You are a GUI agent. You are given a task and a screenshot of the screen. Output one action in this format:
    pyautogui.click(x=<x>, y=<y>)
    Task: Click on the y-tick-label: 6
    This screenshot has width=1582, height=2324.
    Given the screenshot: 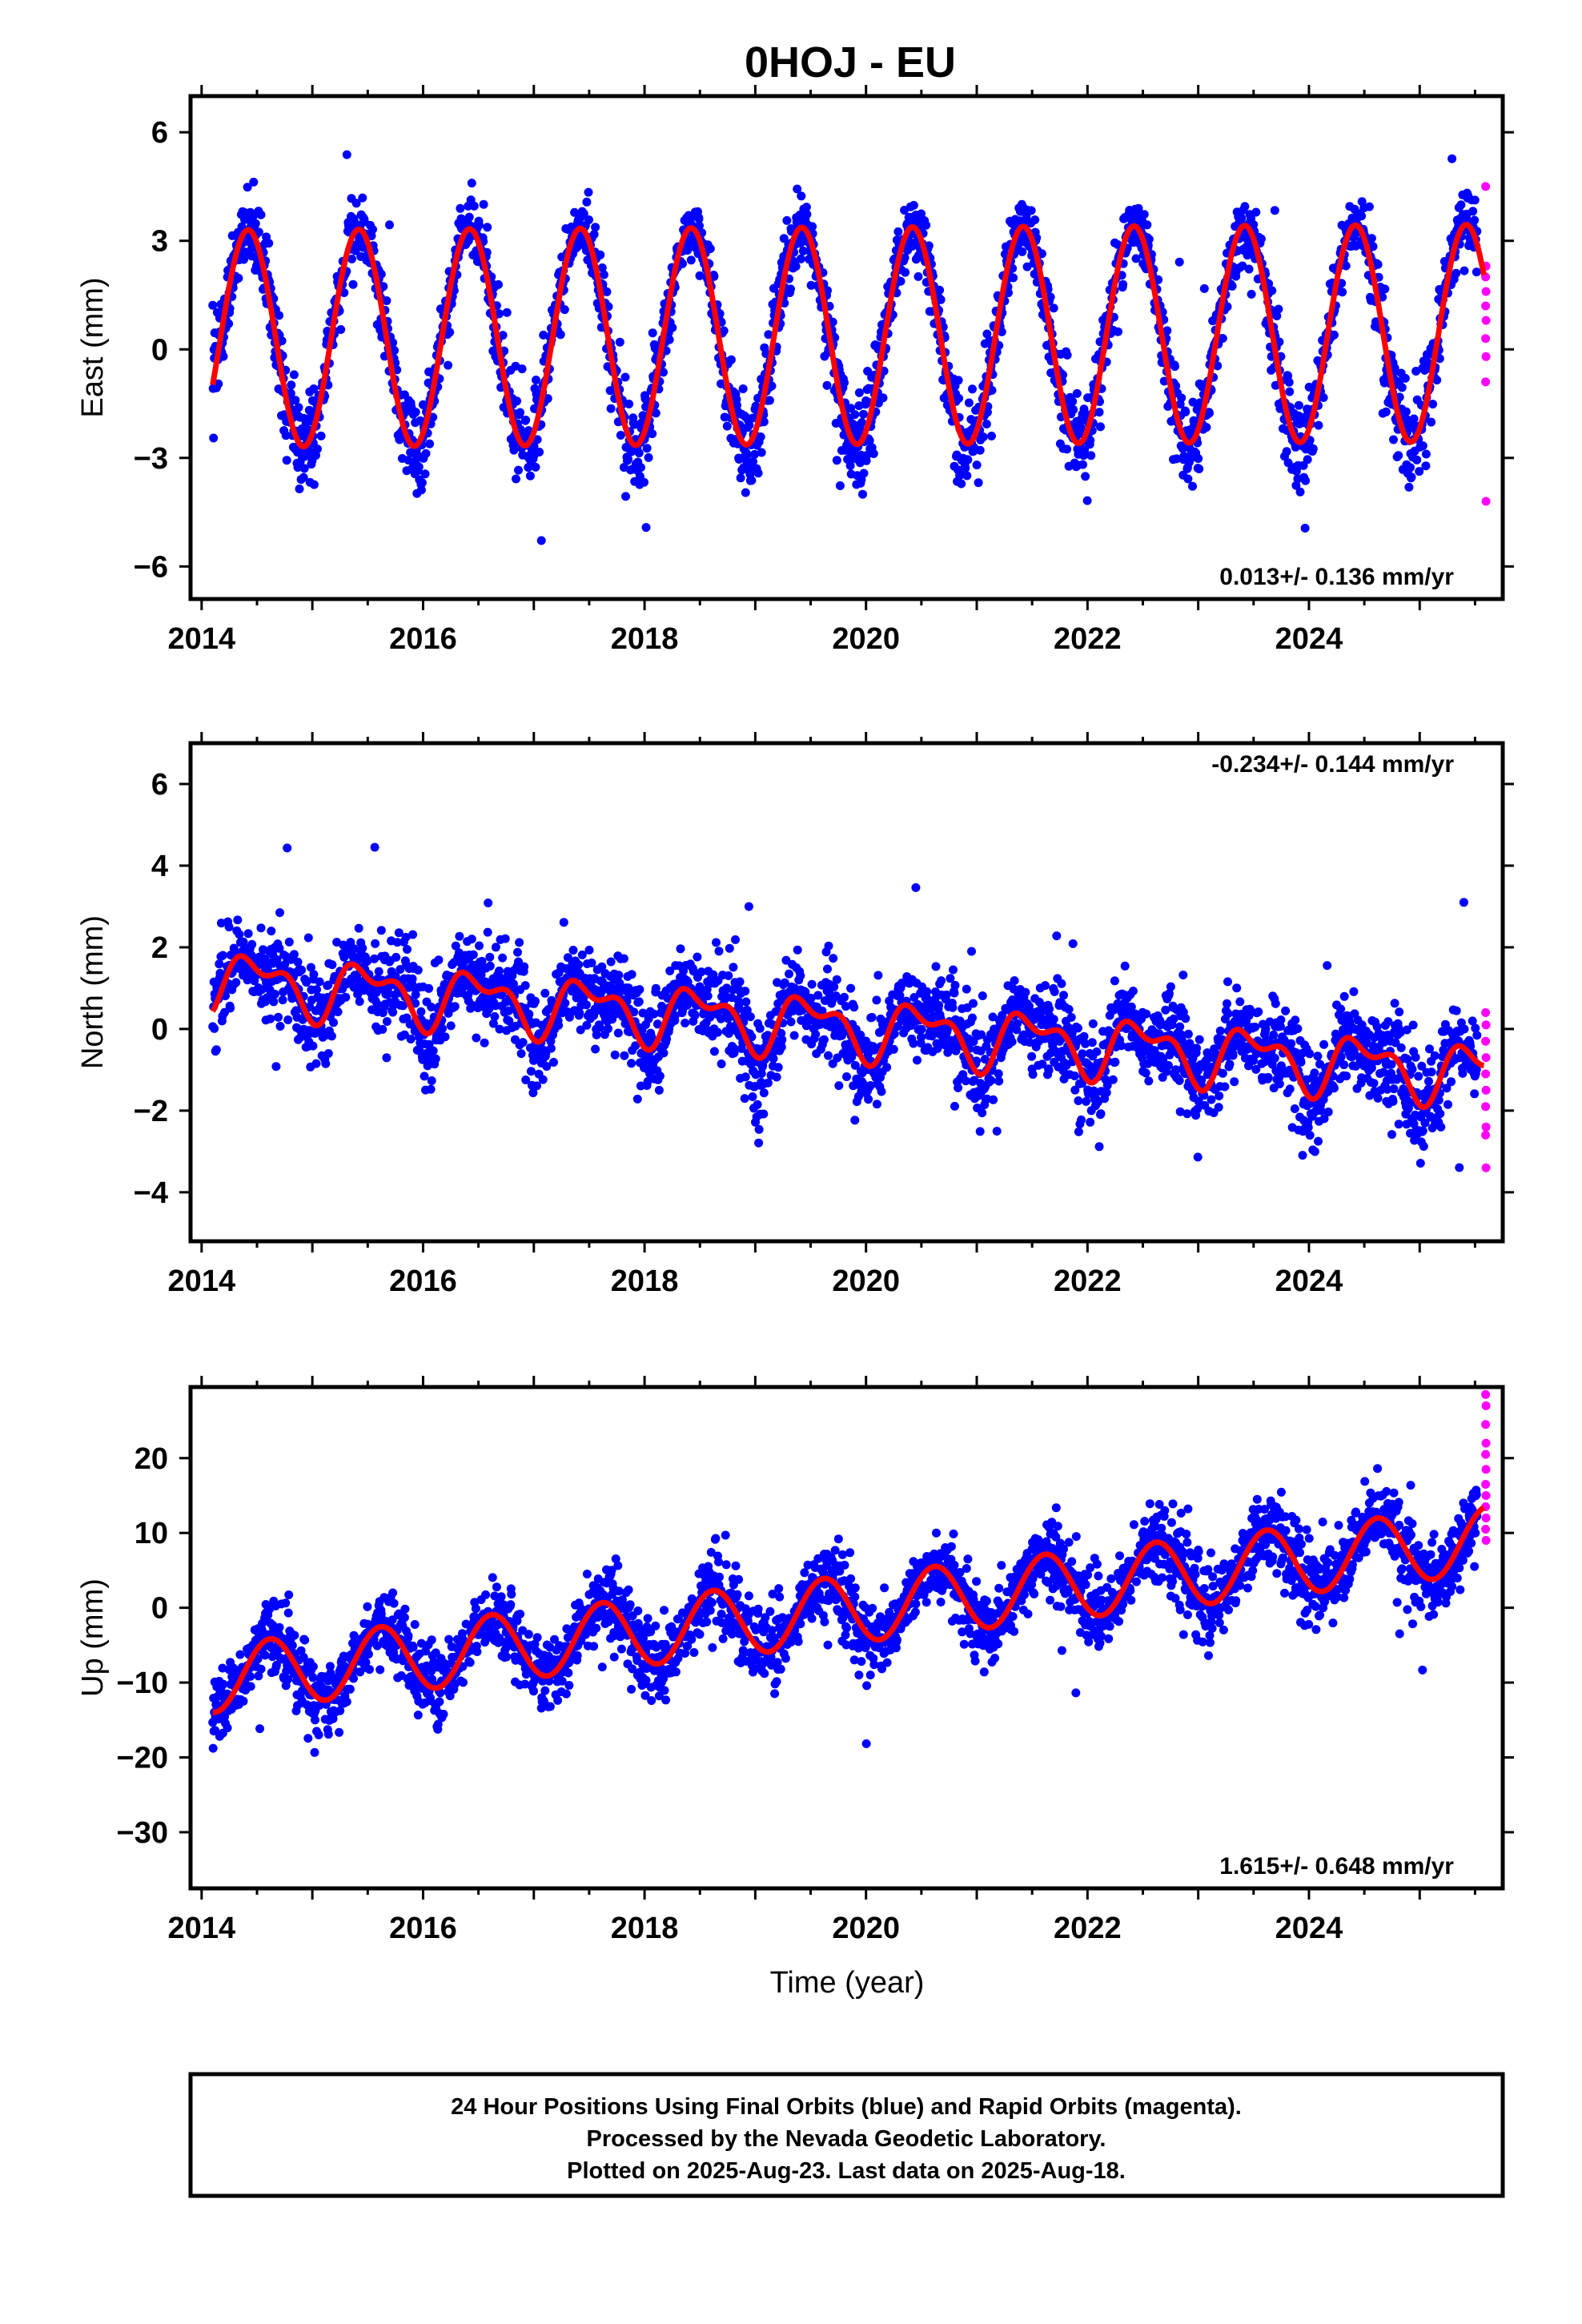 What is the action you would take?
    pyautogui.click(x=159, y=133)
    